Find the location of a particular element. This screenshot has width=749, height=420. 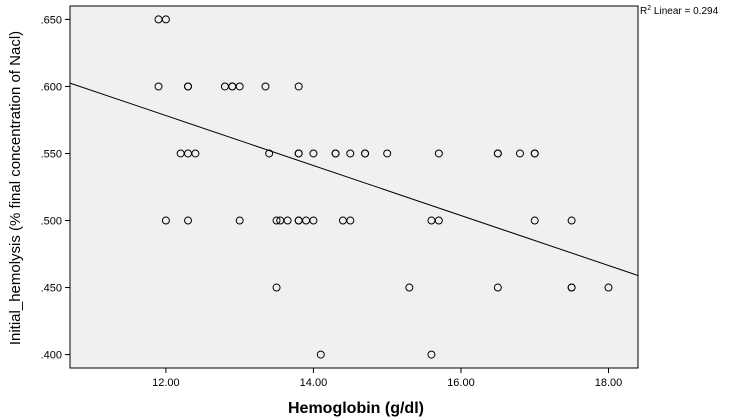

r-squared-superscript: 2 is located at coordinates (649, 8).